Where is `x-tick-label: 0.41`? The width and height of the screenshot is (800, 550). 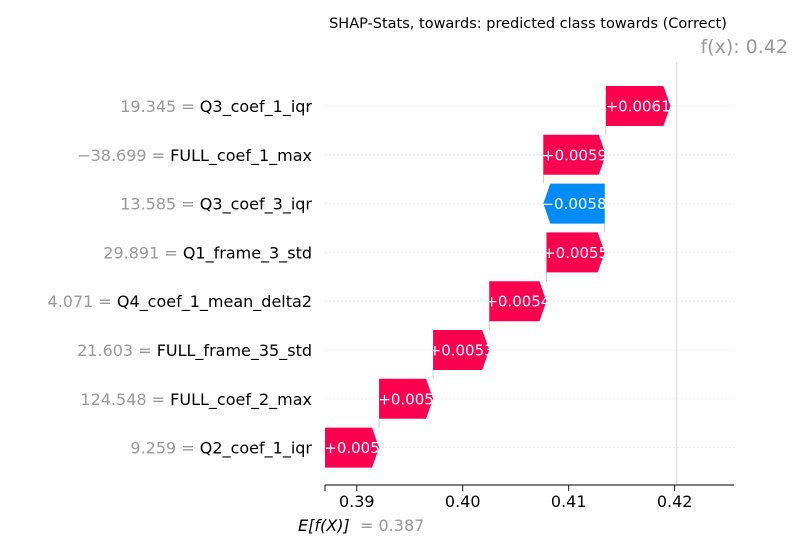 x-tick-label: 0.41 is located at coordinates (569, 501).